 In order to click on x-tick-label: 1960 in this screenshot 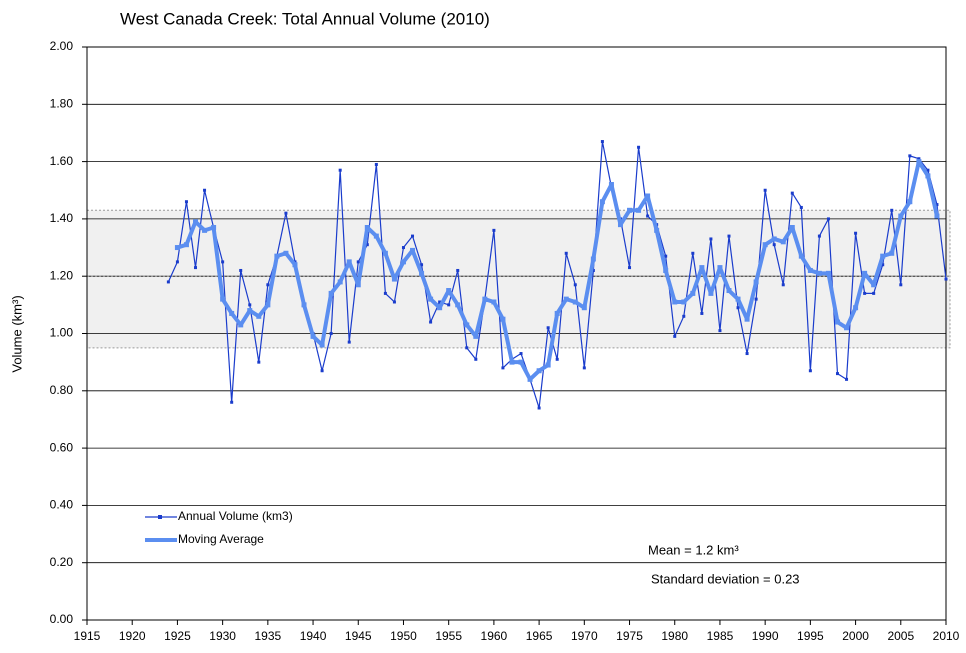, I will do `click(494, 636)`.